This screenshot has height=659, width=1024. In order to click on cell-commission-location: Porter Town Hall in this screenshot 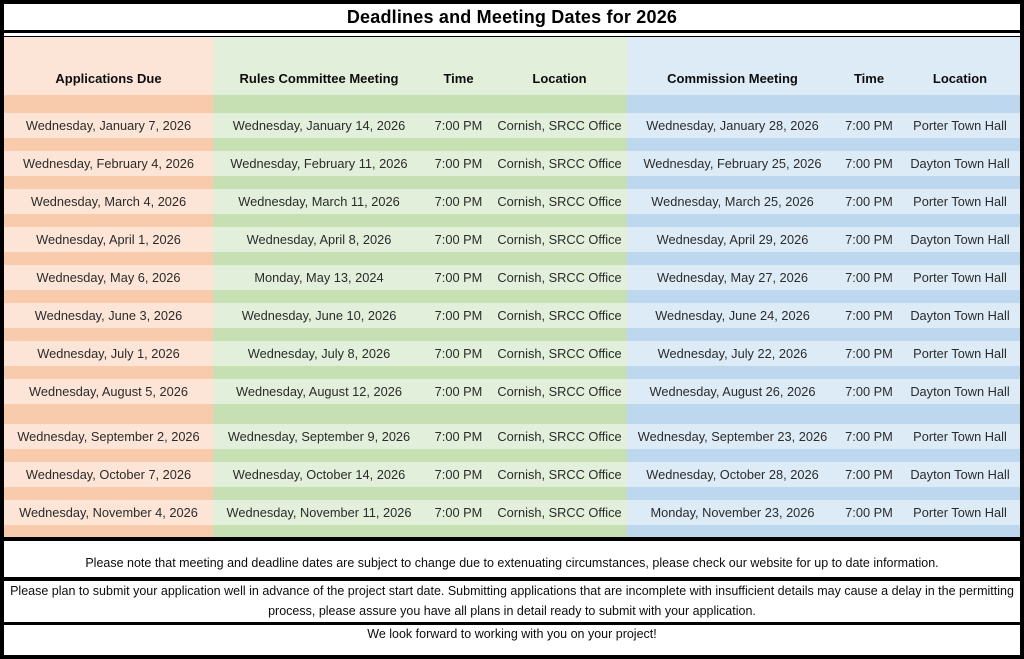, I will do `click(960, 277)`.